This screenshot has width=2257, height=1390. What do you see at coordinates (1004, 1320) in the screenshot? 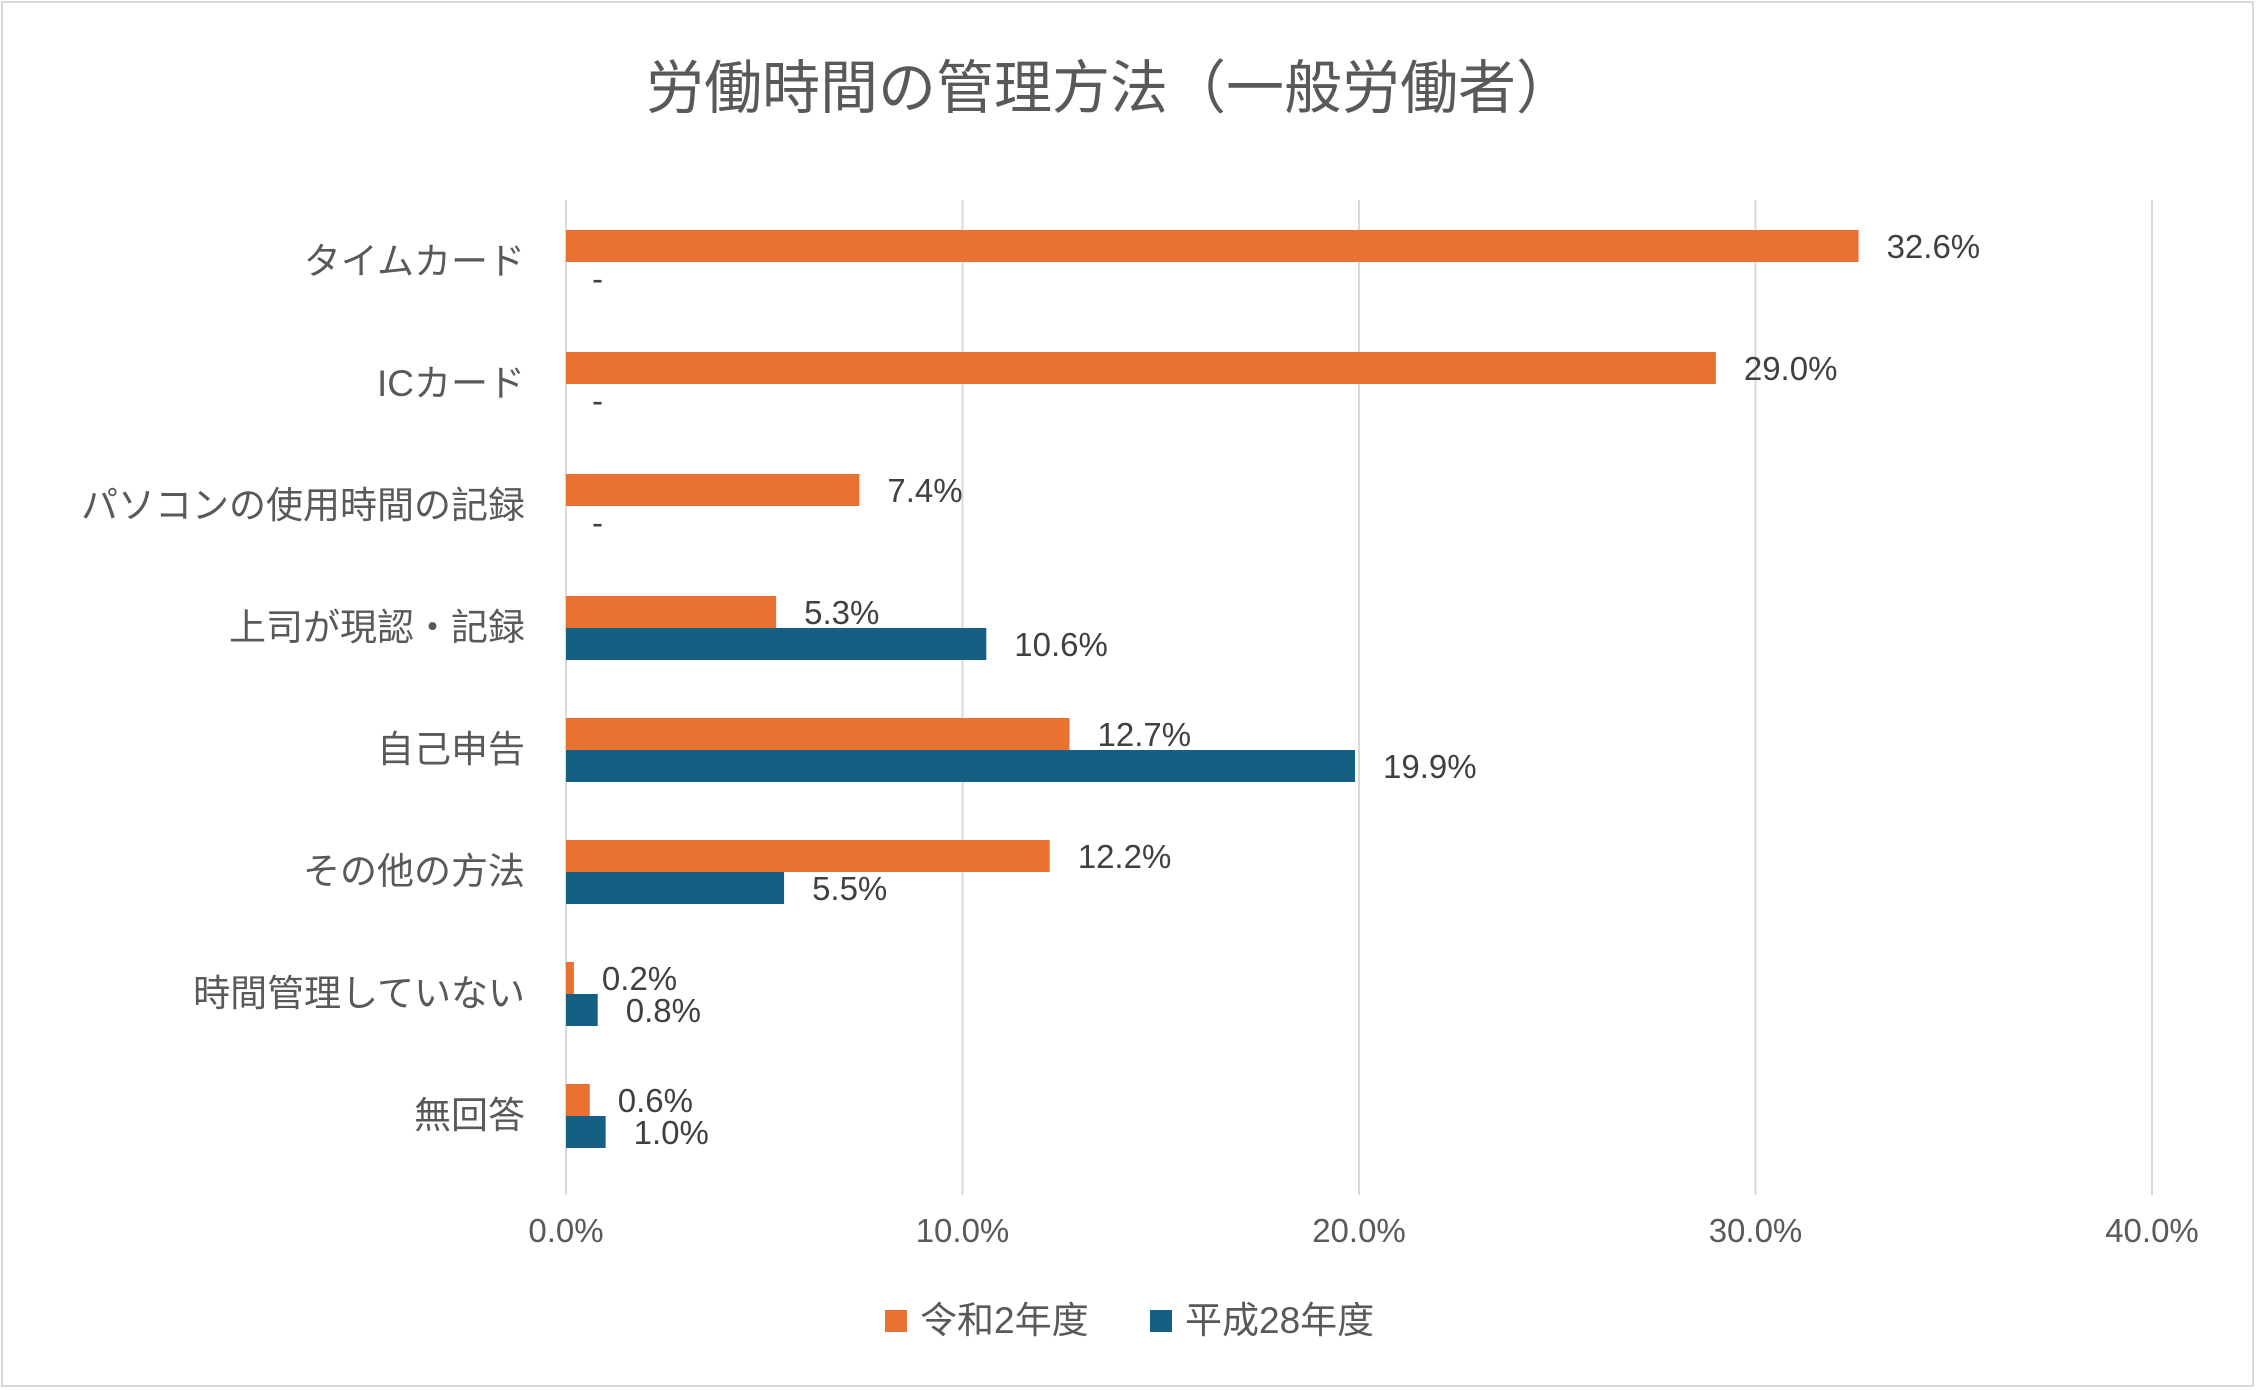
I see `legend-label: 令和2年度` at bounding box center [1004, 1320].